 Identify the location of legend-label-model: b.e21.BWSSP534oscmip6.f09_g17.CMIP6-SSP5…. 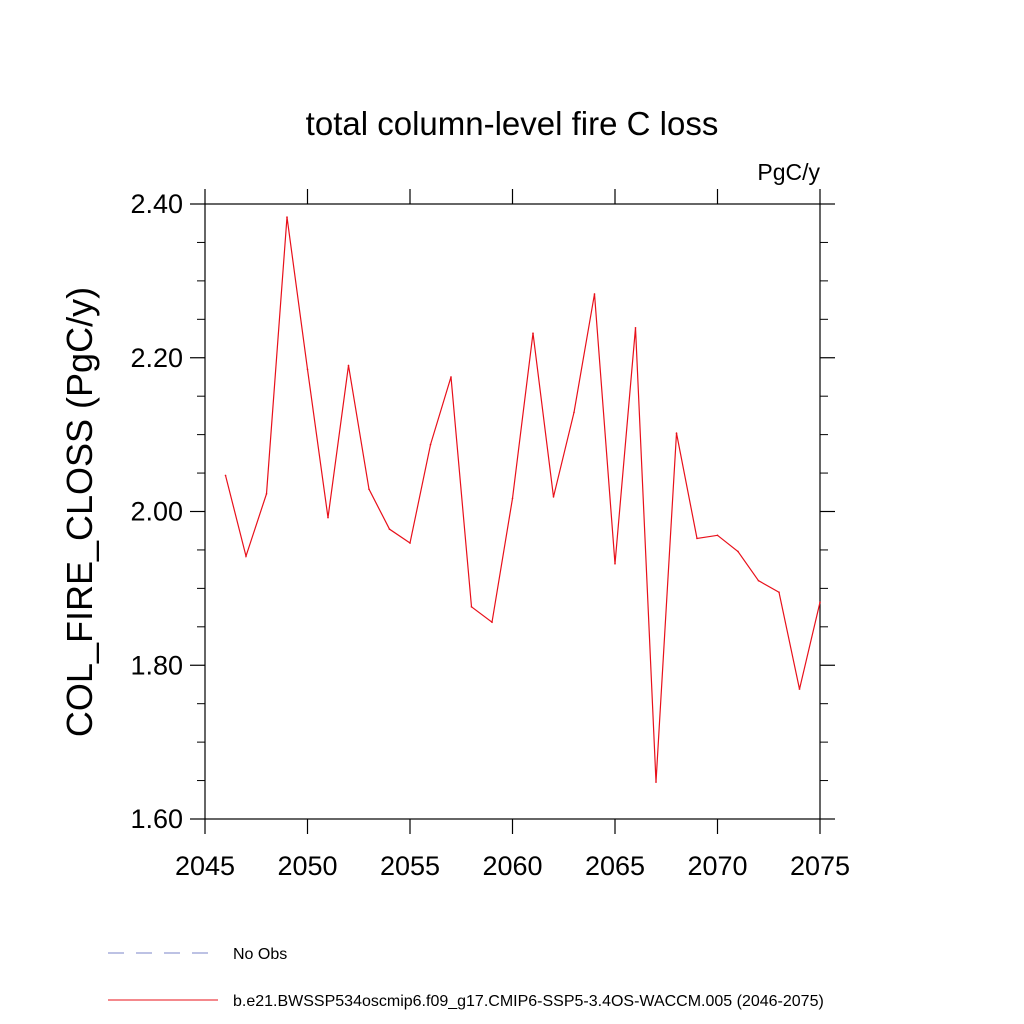
(528, 1001).